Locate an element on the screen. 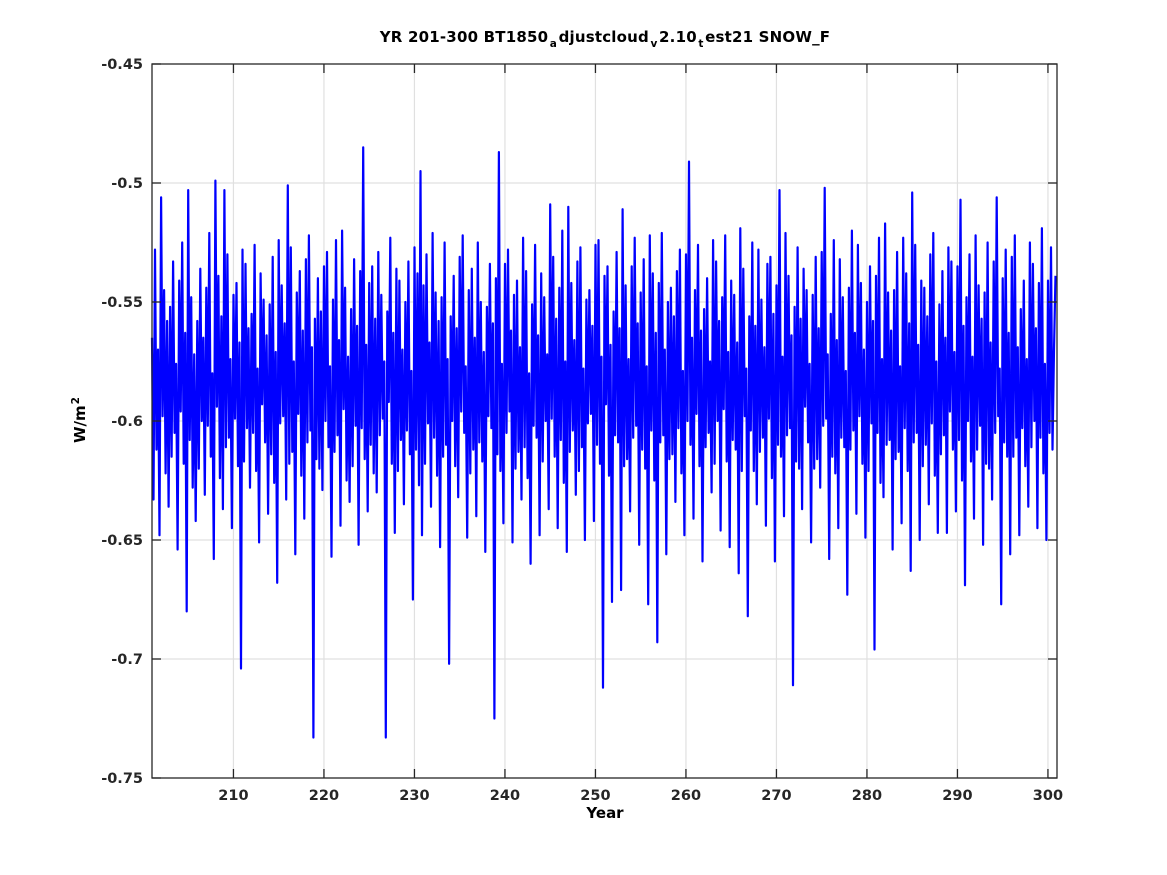 The width and height of the screenshot is (1167, 875). y-tick-label: -0.55 is located at coordinates (122, 303).